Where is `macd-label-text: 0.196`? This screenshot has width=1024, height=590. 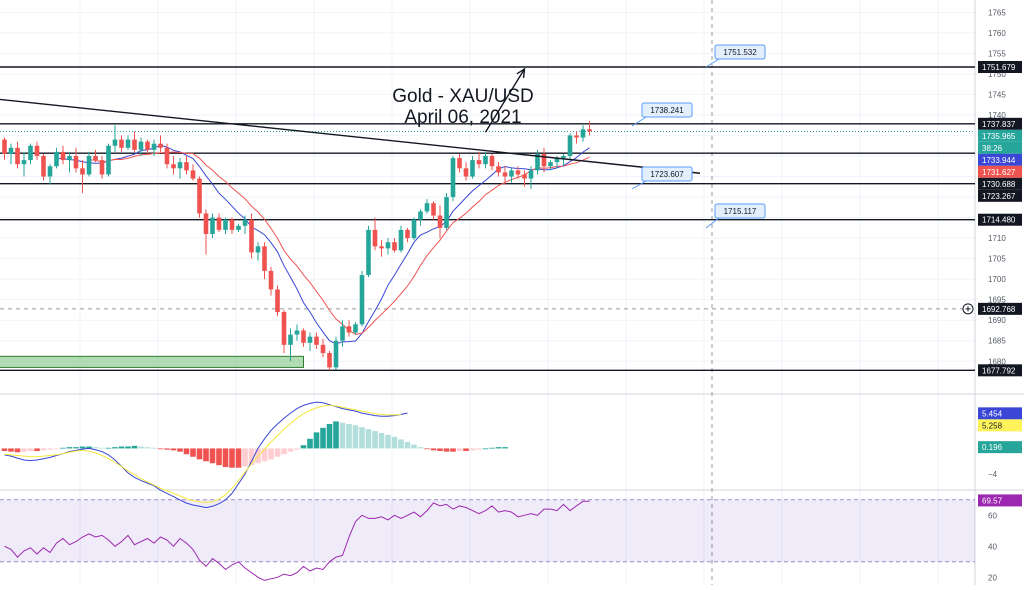
macd-label-text: 0.196 is located at coordinates (992, 447).